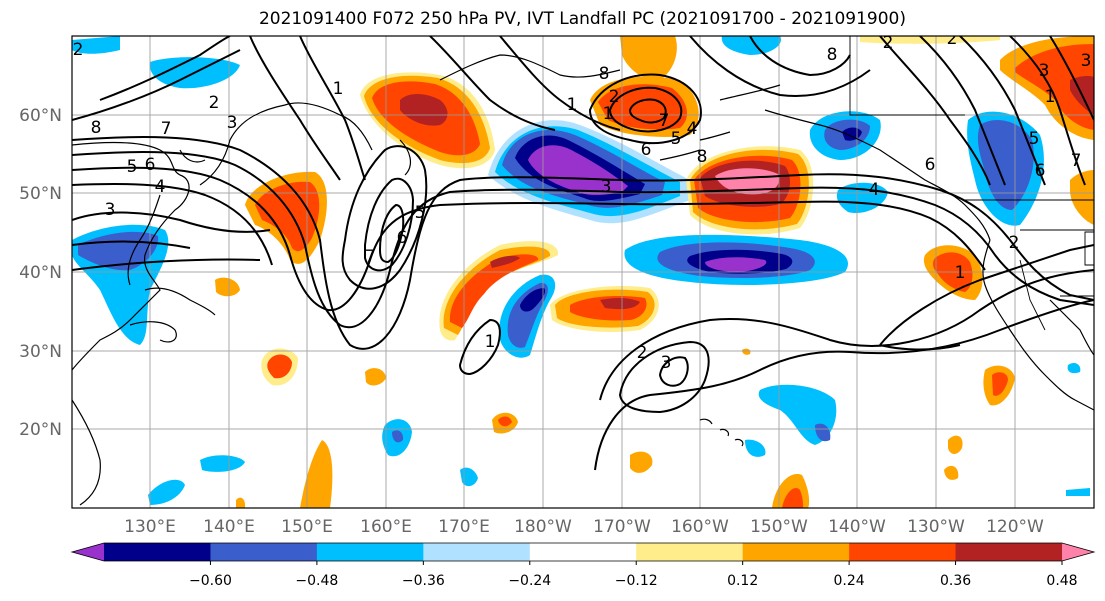 The image size is (1105, 601). Describe the element at coordinates (40, 430) in the screenshot. I see `lat-label-20: 20°N` at that location.